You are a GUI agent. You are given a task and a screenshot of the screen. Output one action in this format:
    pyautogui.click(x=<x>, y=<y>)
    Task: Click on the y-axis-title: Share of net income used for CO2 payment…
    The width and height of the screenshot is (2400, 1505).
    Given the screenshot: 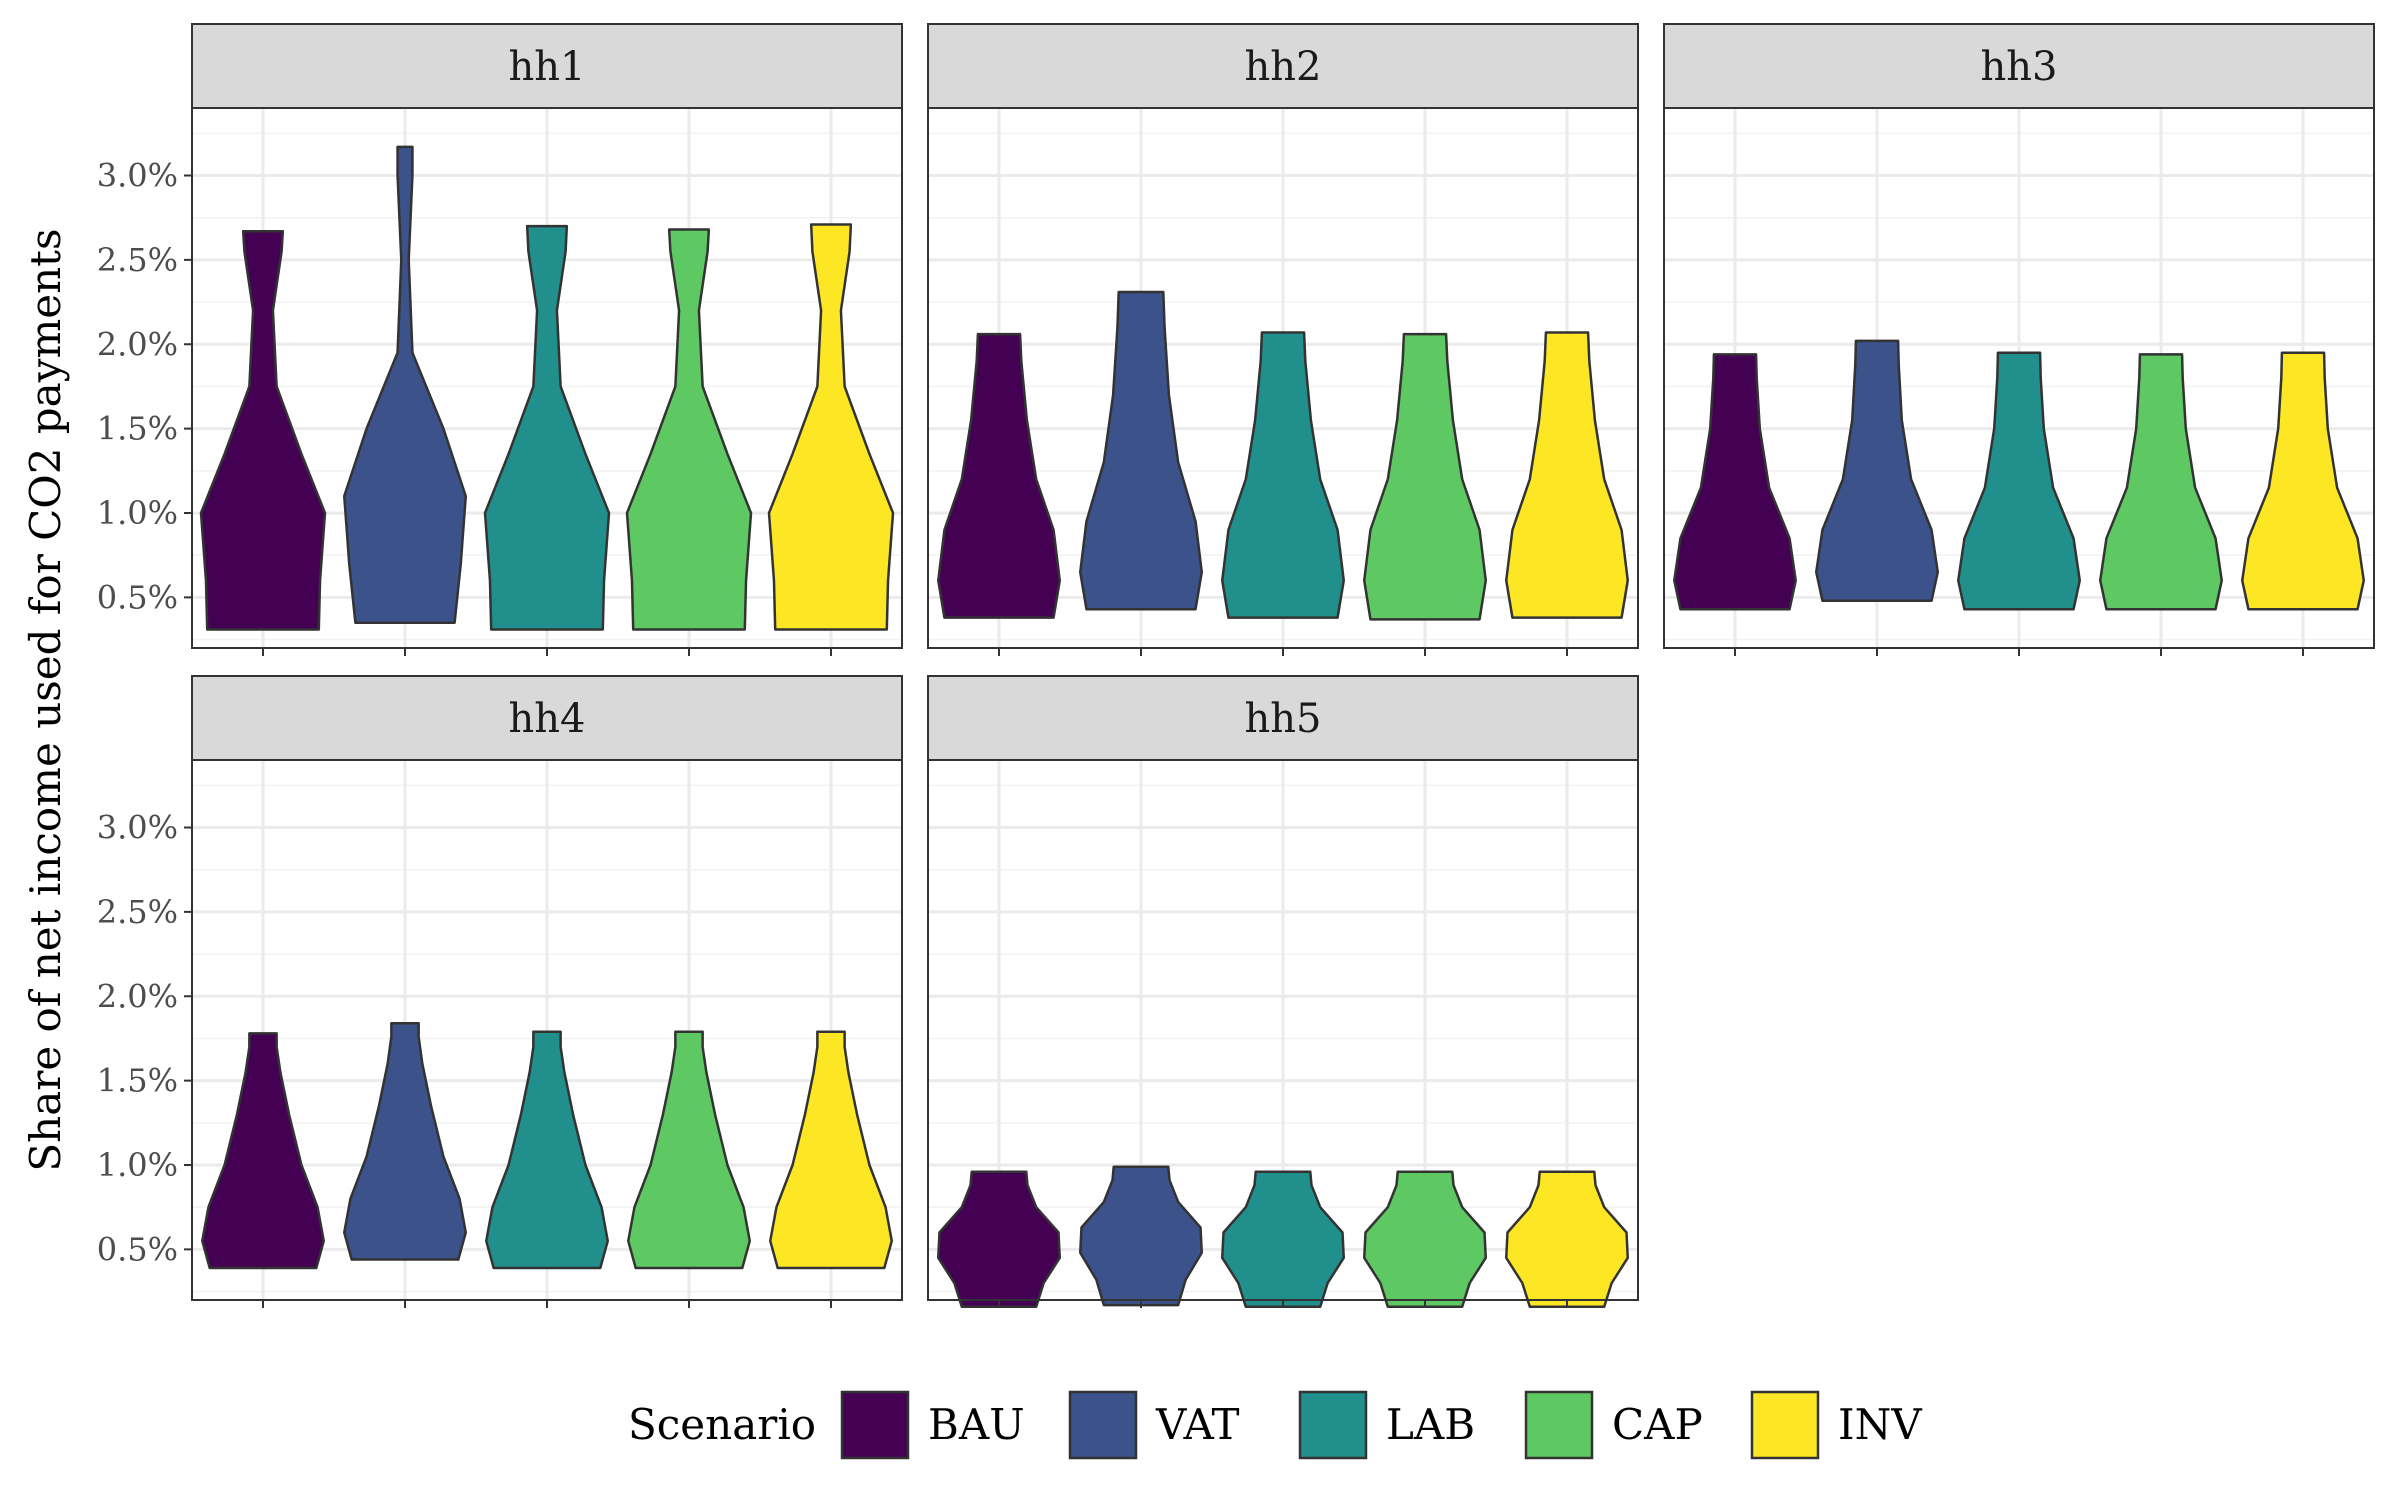 What is the action you would take?
    pyautogui.click(x=45, y=699)
    